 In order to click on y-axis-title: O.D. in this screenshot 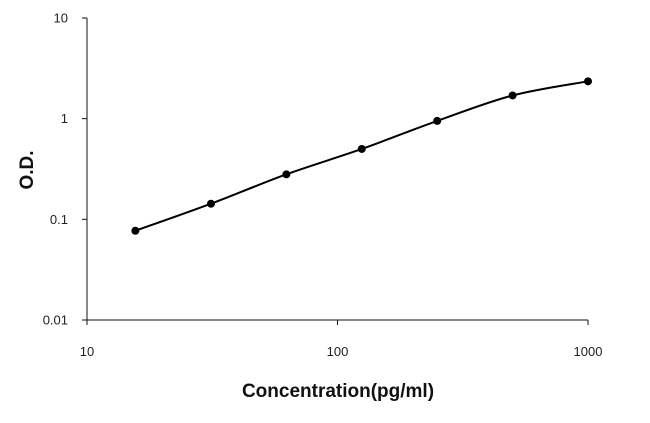, I will do `click(27, 169)`.